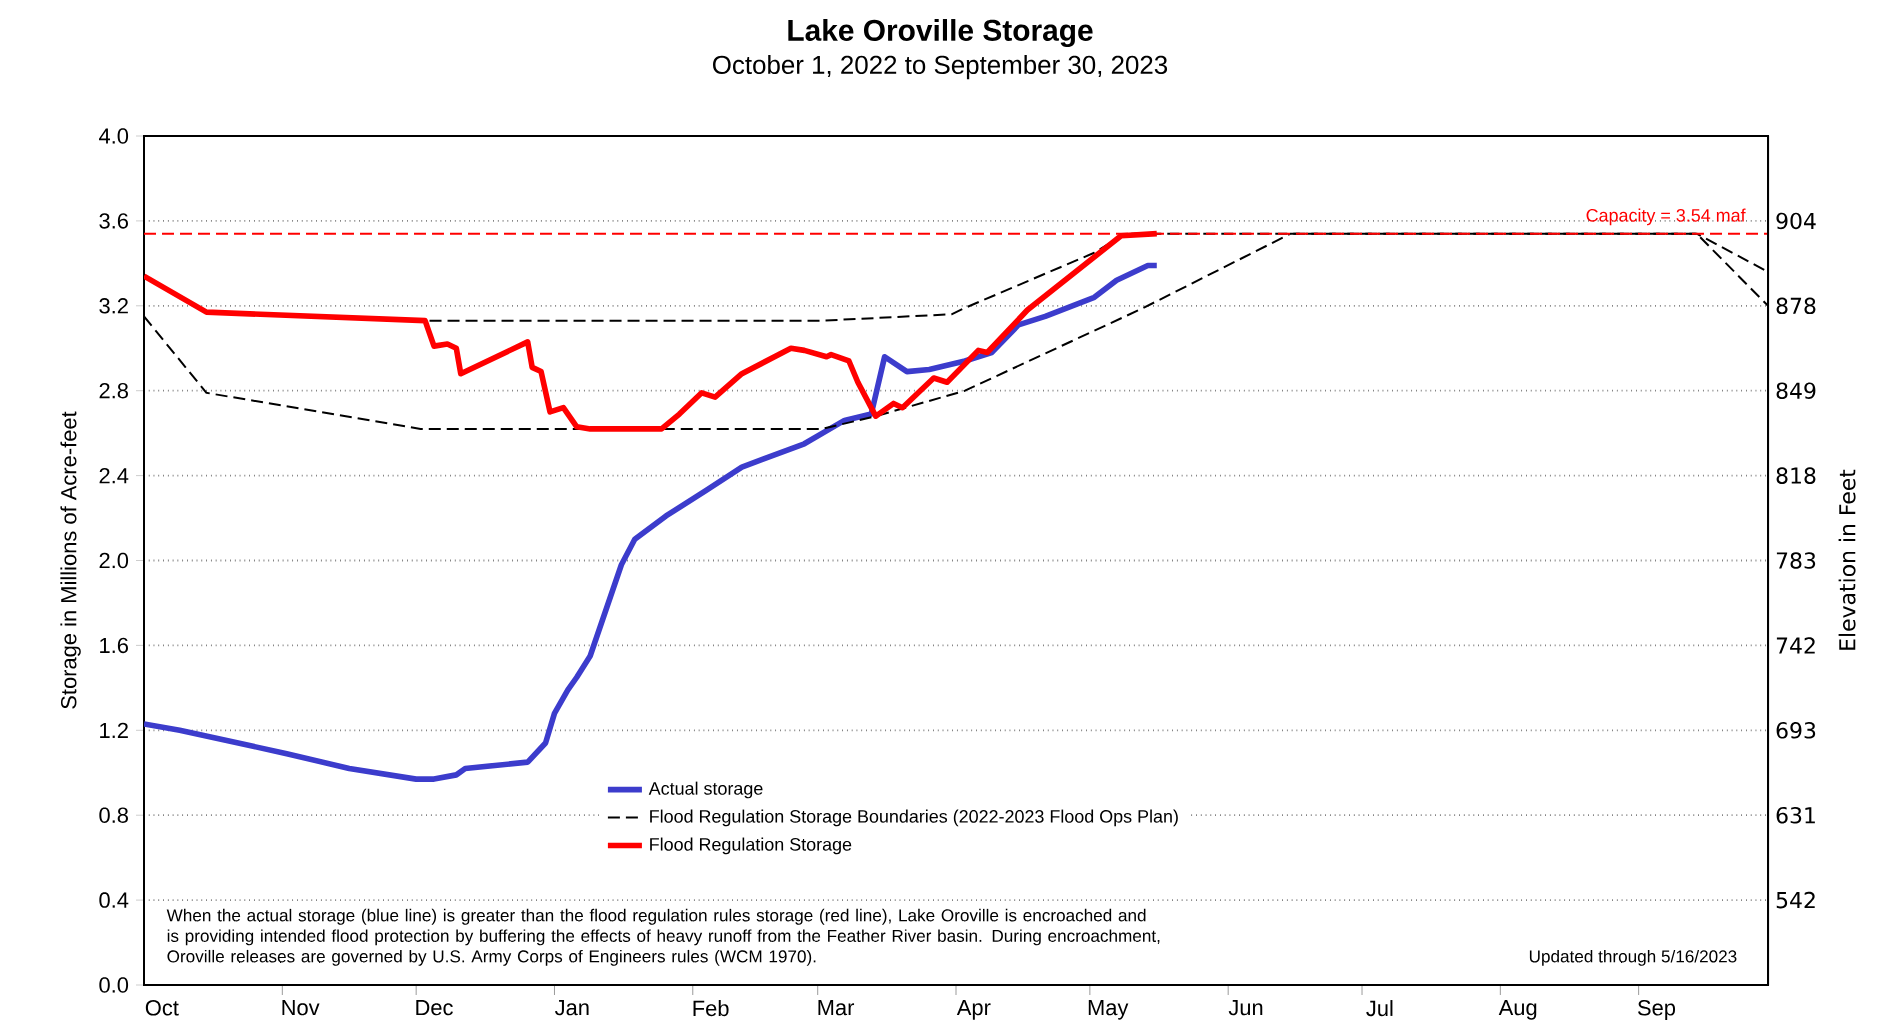  What do you see at coordinates (940, 33) in the screenshot?
I see `chart-title: Lake Oroville Storage` at bounding box center [940, 33].